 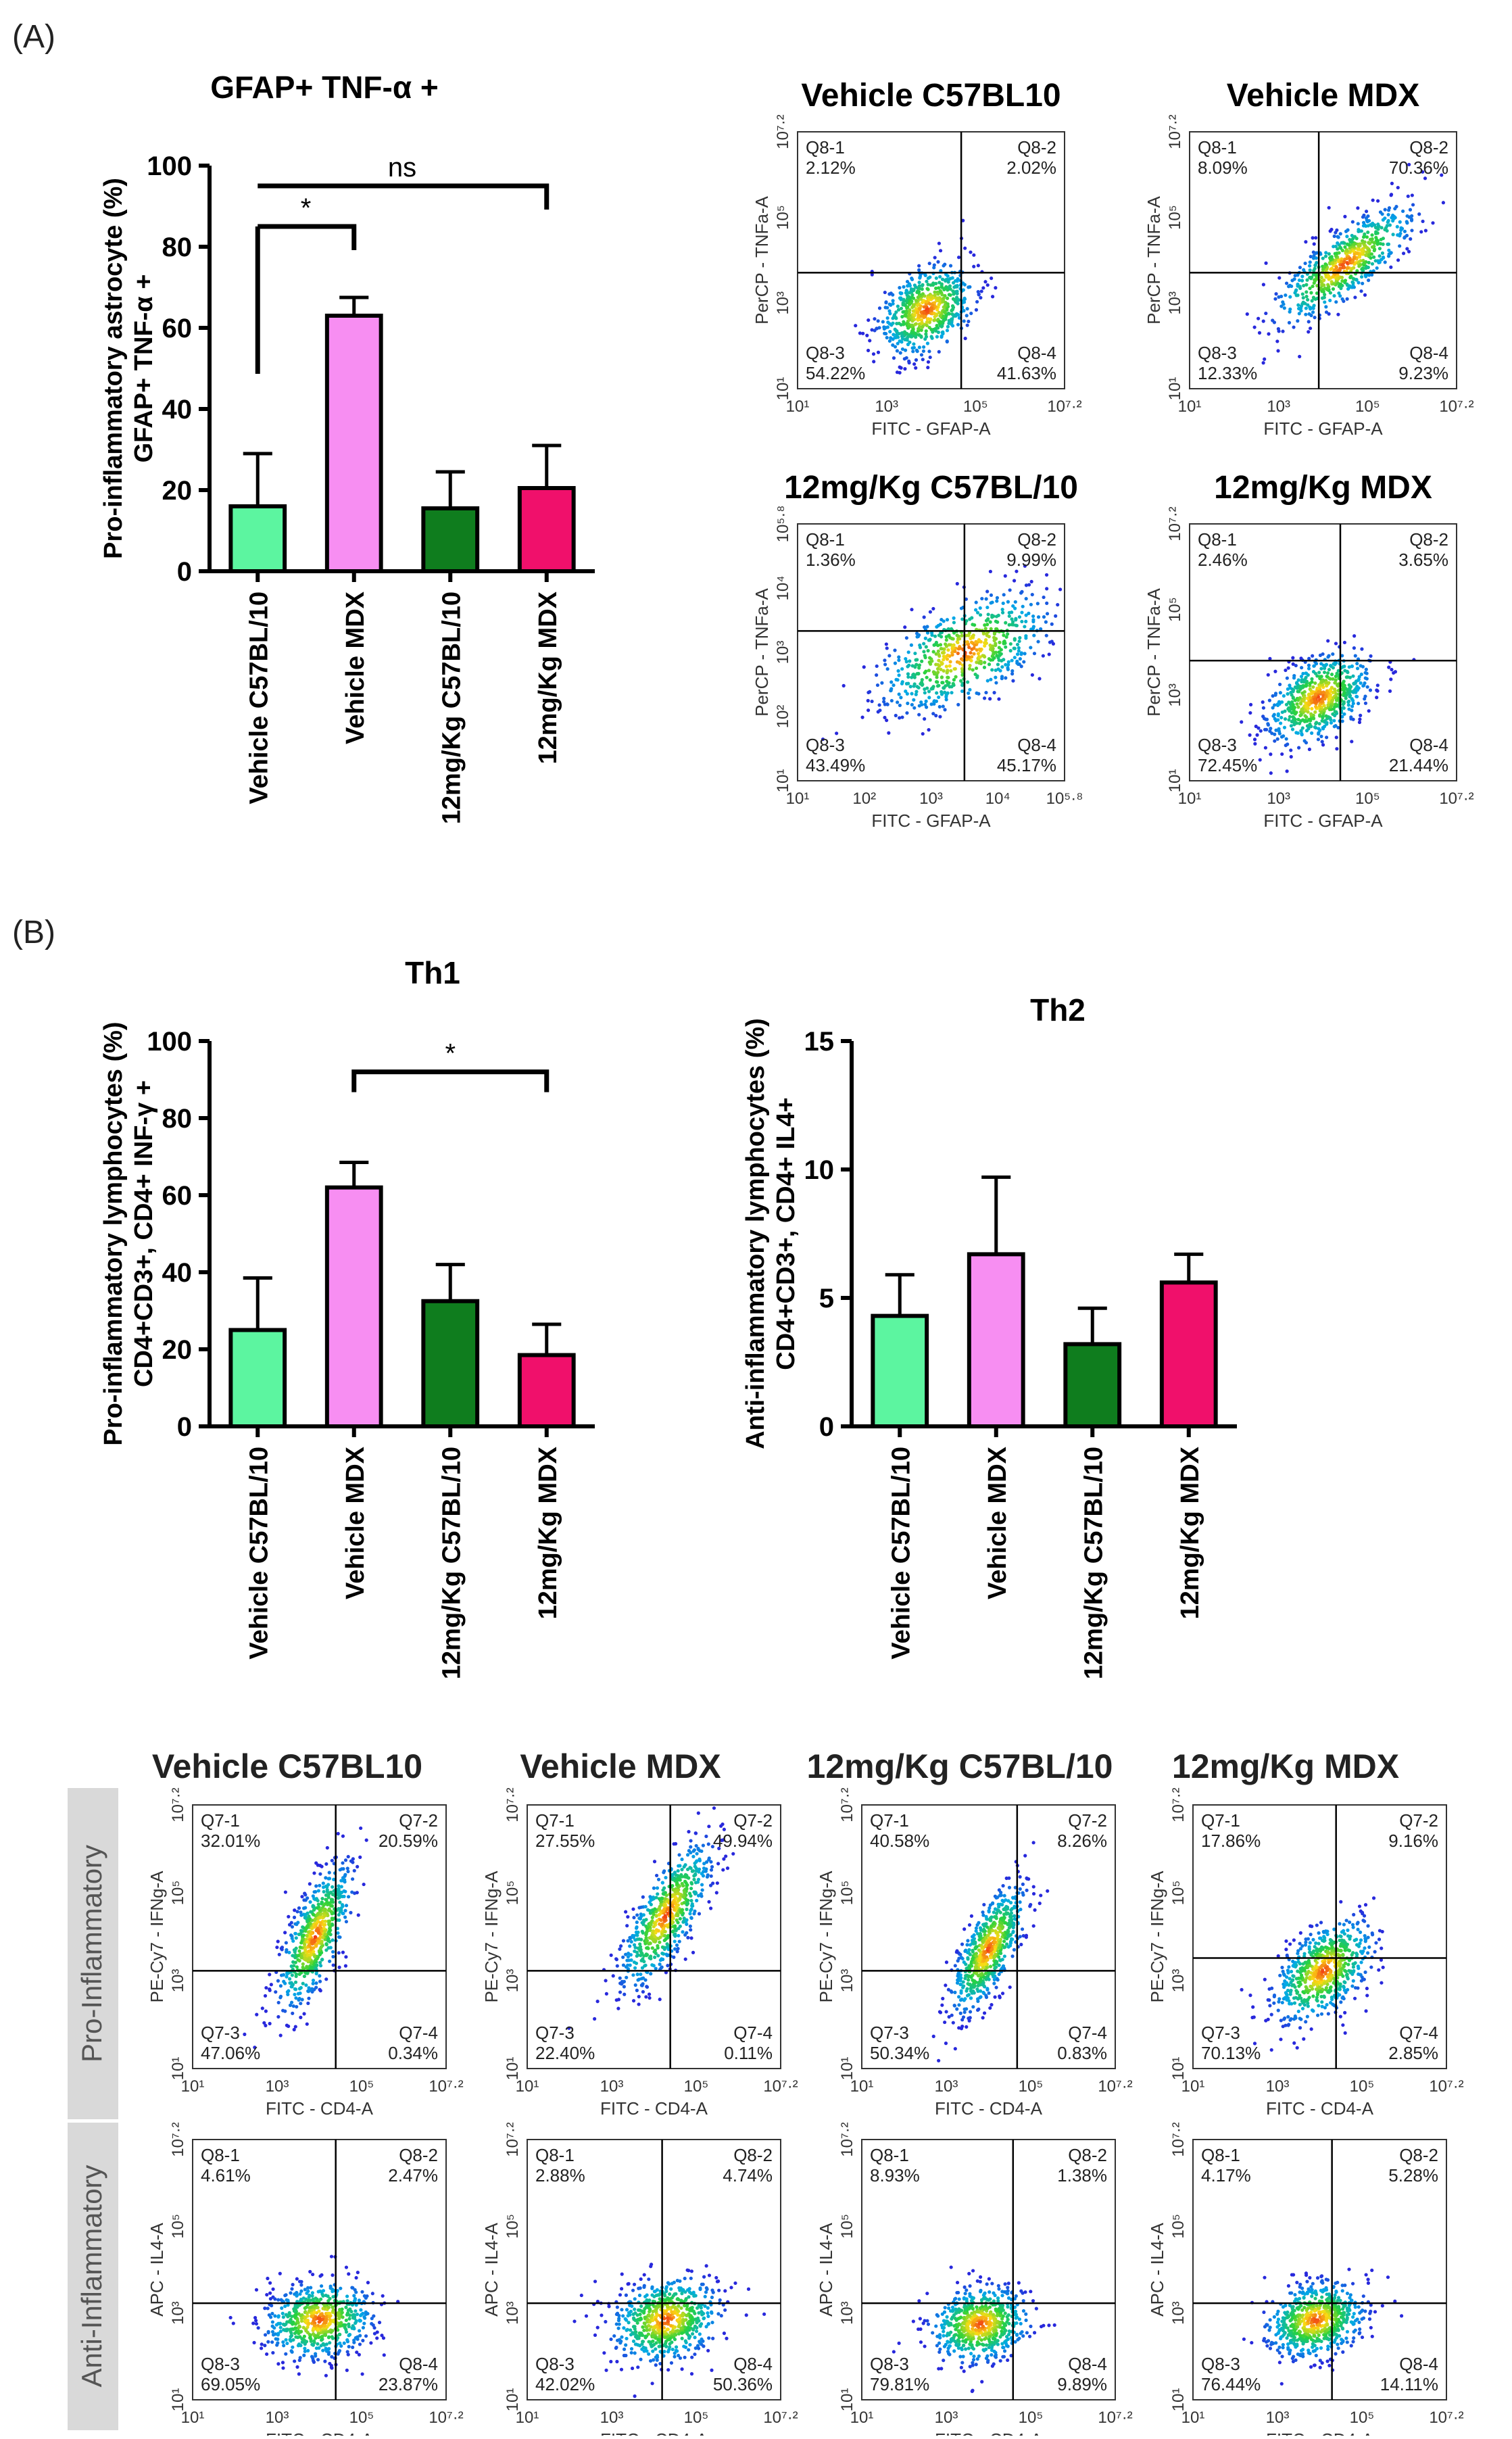 What do you see at coordinates (306, 208) in the screenshot?
I see `significance-label: *` at bounding box center [306, 208].